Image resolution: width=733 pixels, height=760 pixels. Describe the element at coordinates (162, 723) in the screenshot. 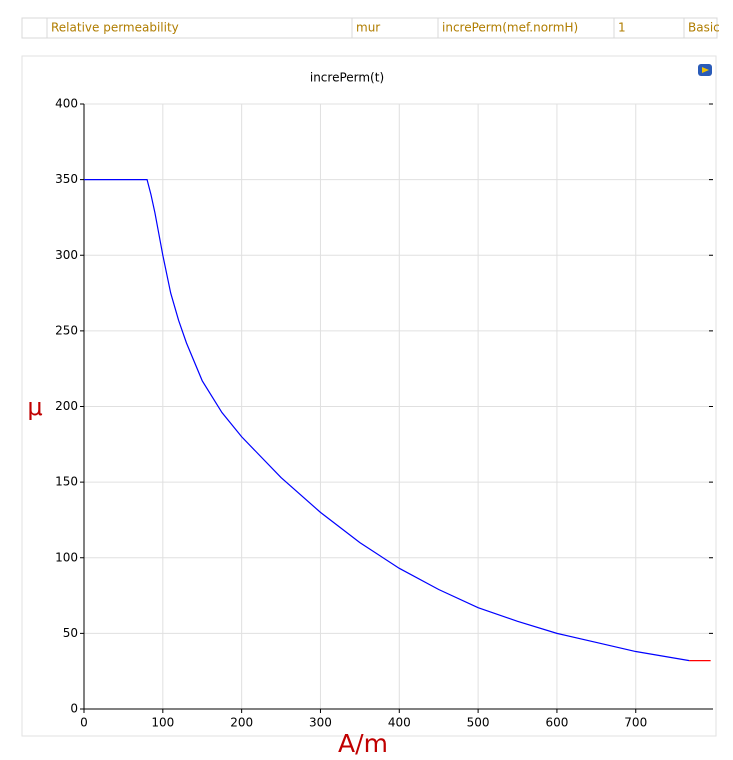

I see `x-tick-label: 100` at that location.